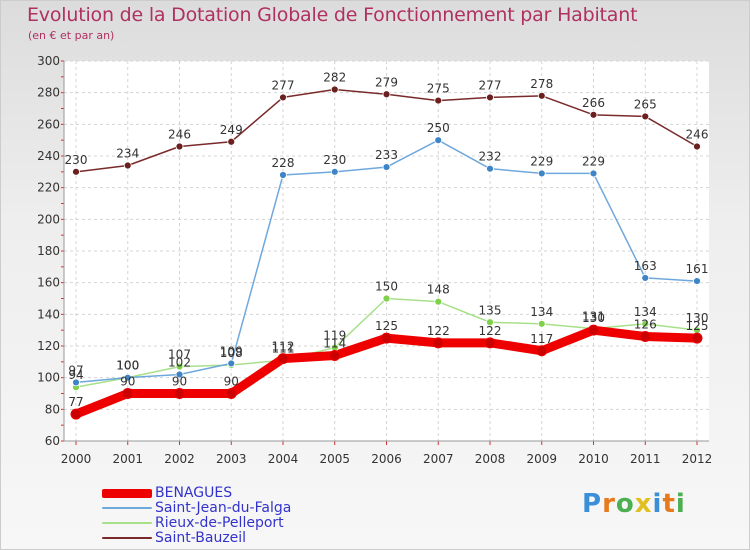  I want to click on x-tick-label: 2000, so click(76, 459).